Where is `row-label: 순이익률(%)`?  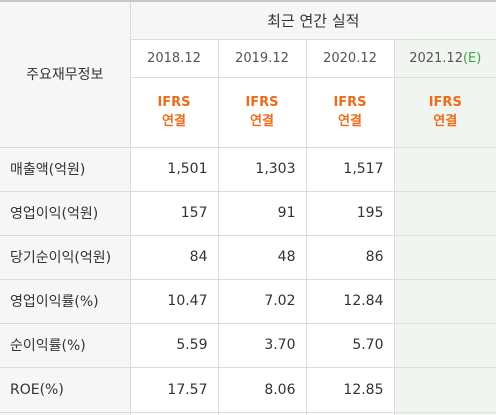
row-label: 순이익률(%) is located at coordinates (65, 345).